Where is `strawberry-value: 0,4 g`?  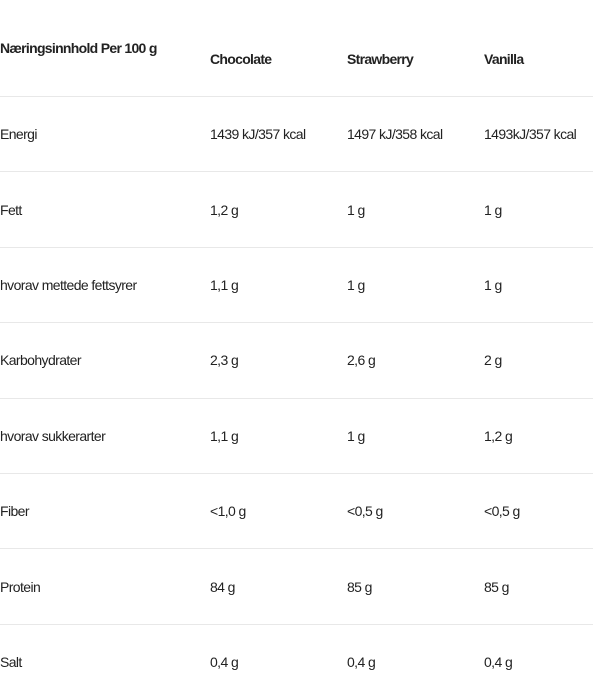 strawberry-value: 0,4 g is located at coordinates (361, 662).